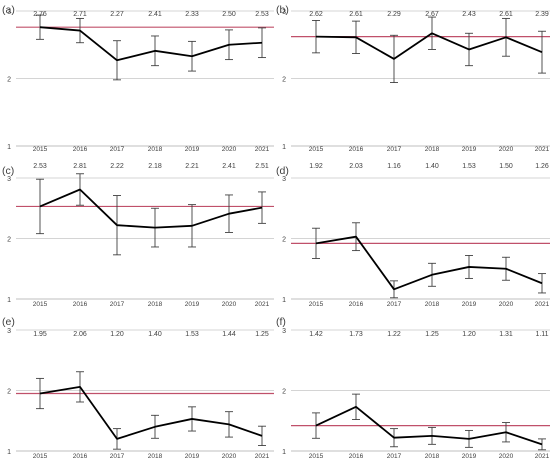  What do you see at coordinates (432, 14) in the screenshot?
I see `data-label: 2.67` at bounding box center [432, 14].